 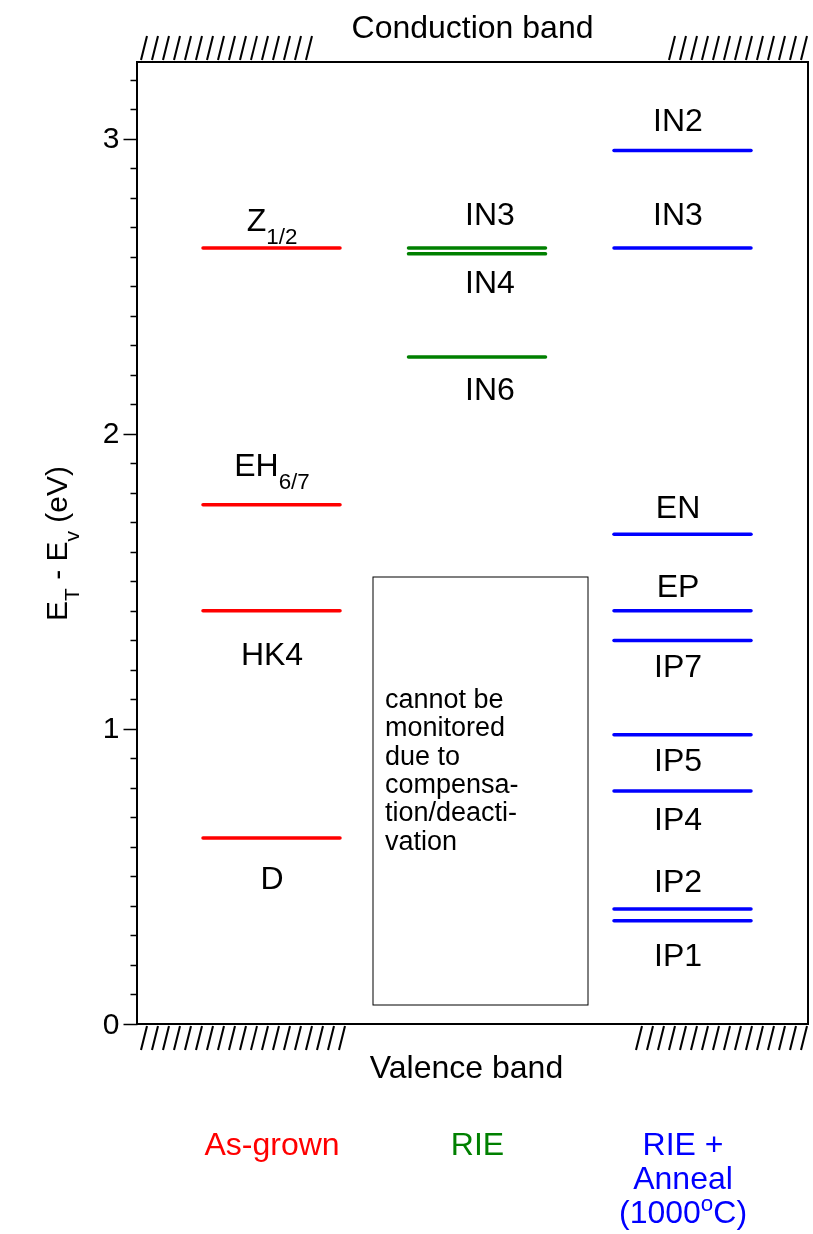 I want to click on annotation: IP2, so click(x=678, y=881).